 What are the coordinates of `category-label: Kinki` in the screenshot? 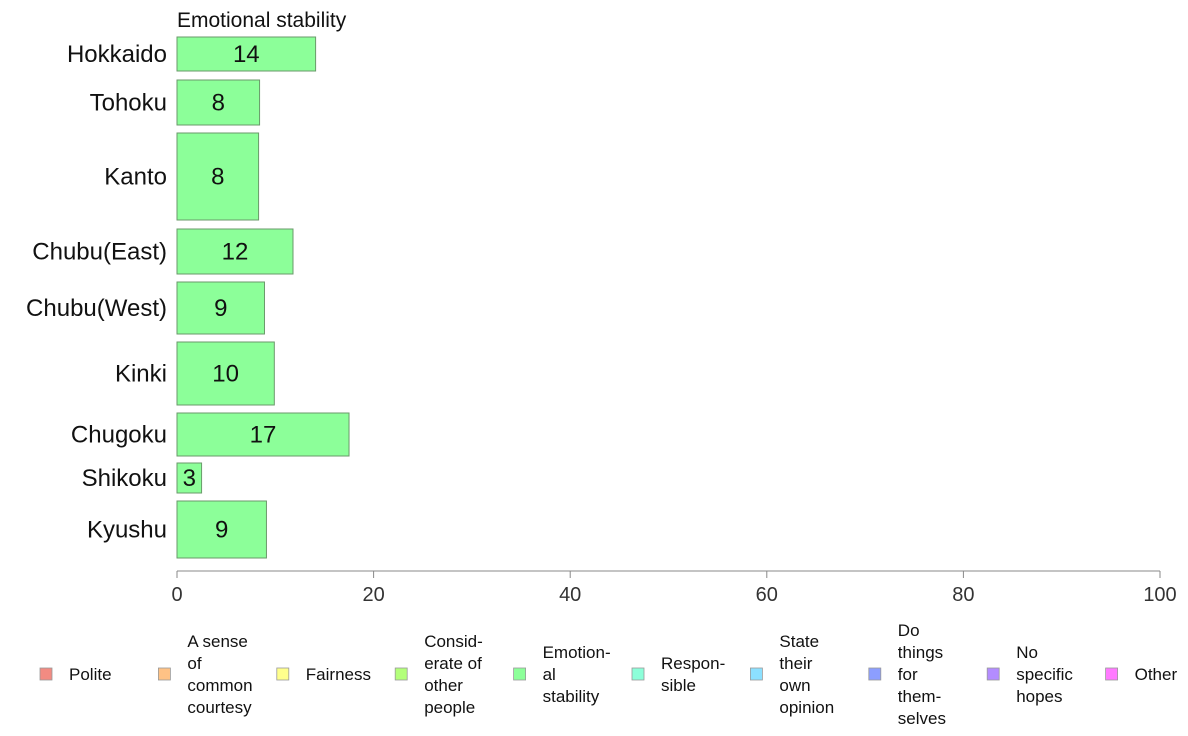 It's located at (141, 374).